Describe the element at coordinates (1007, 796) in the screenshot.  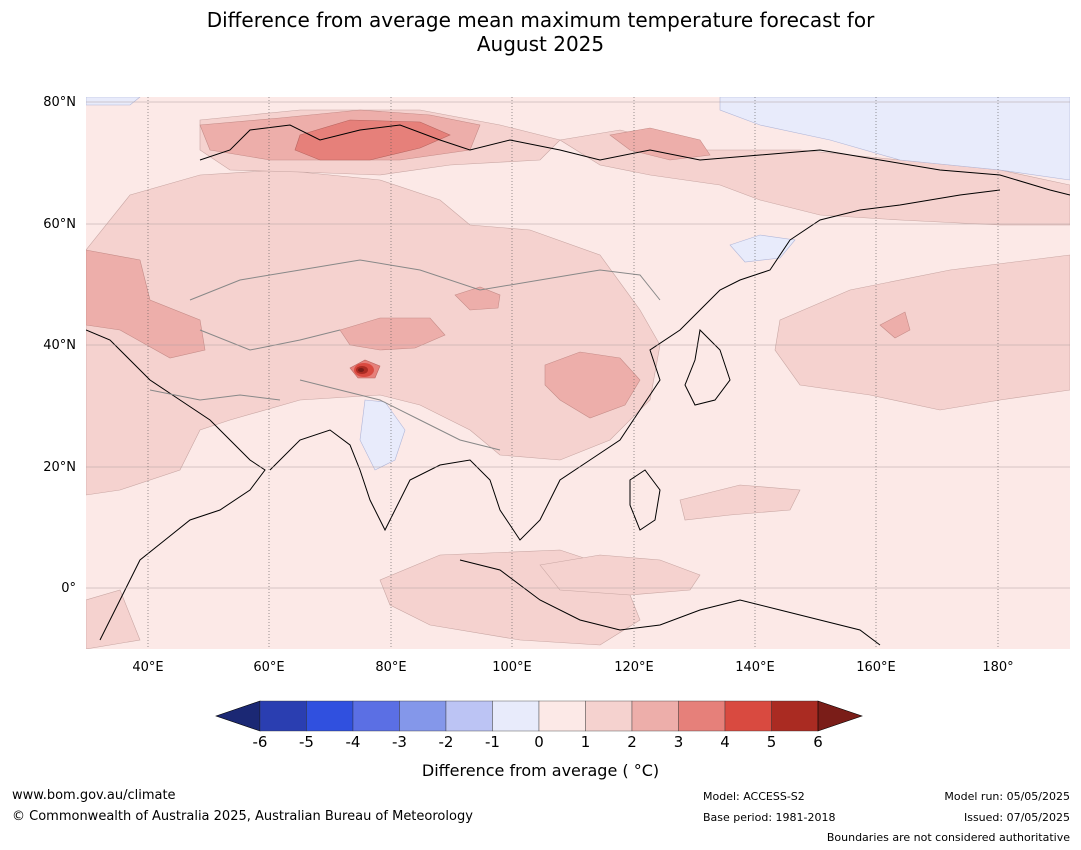
I see `model-run-date: Model run: 05/05/2025` at that location.